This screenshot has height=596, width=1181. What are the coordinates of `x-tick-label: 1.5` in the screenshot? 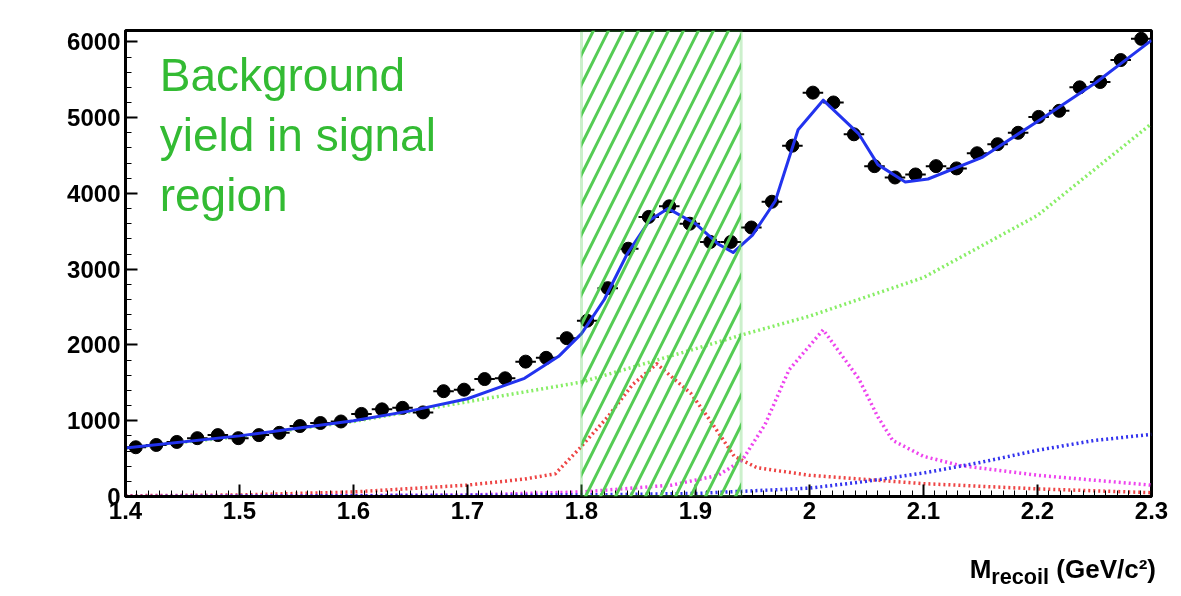 It's located at (239, 510).